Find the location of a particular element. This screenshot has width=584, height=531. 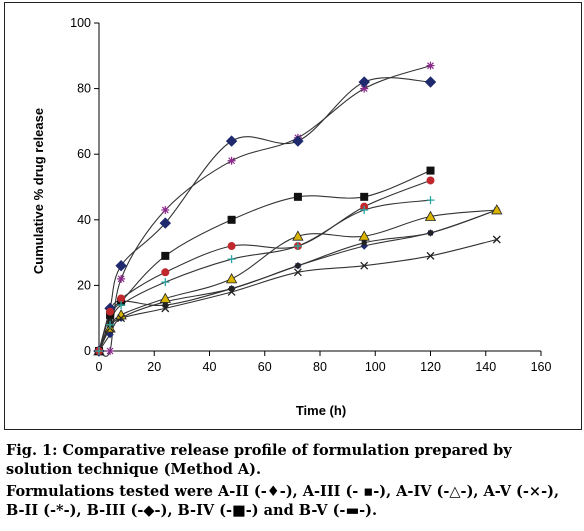

x-tick-label: 20 is located at coordinates (154, 367).